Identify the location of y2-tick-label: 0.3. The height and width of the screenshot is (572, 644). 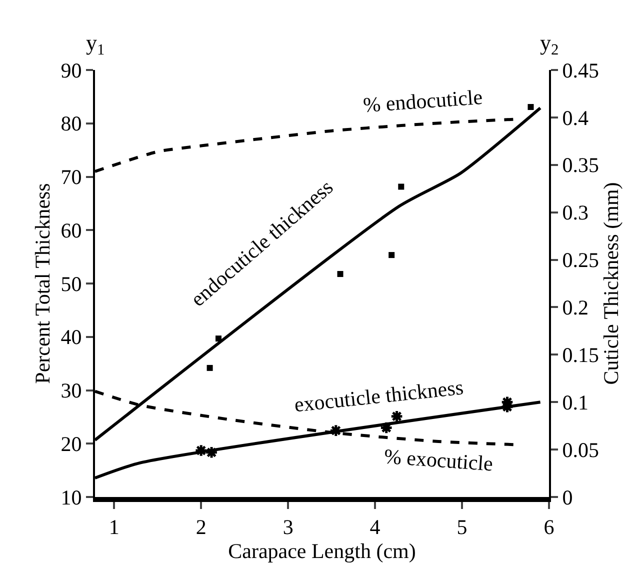
(575, 212).